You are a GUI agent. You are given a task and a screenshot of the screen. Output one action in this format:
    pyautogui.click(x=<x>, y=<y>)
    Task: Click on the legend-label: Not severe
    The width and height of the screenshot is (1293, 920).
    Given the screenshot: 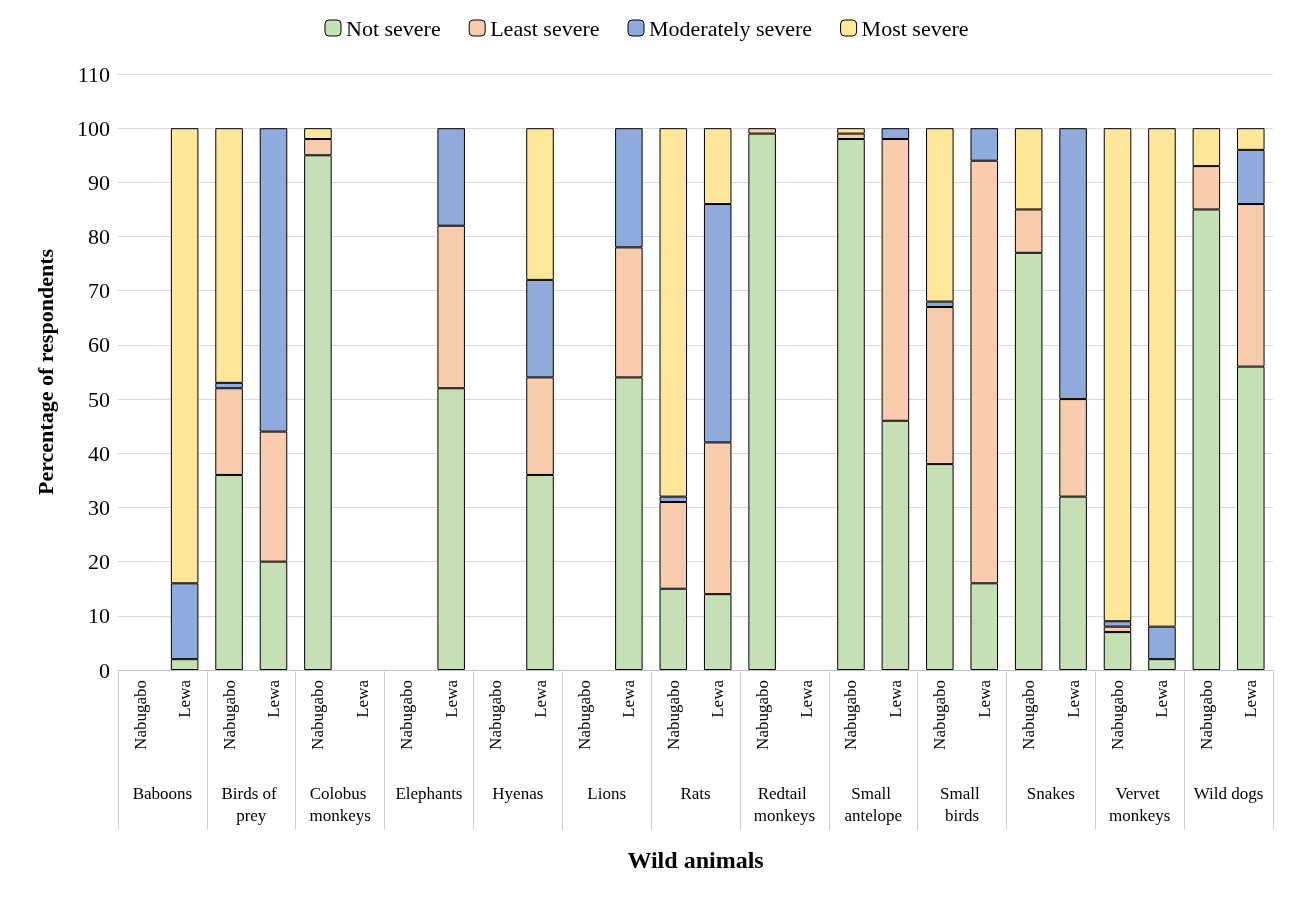 What is the action you would take?
    pyautogui.click(x=393, y=28)
    